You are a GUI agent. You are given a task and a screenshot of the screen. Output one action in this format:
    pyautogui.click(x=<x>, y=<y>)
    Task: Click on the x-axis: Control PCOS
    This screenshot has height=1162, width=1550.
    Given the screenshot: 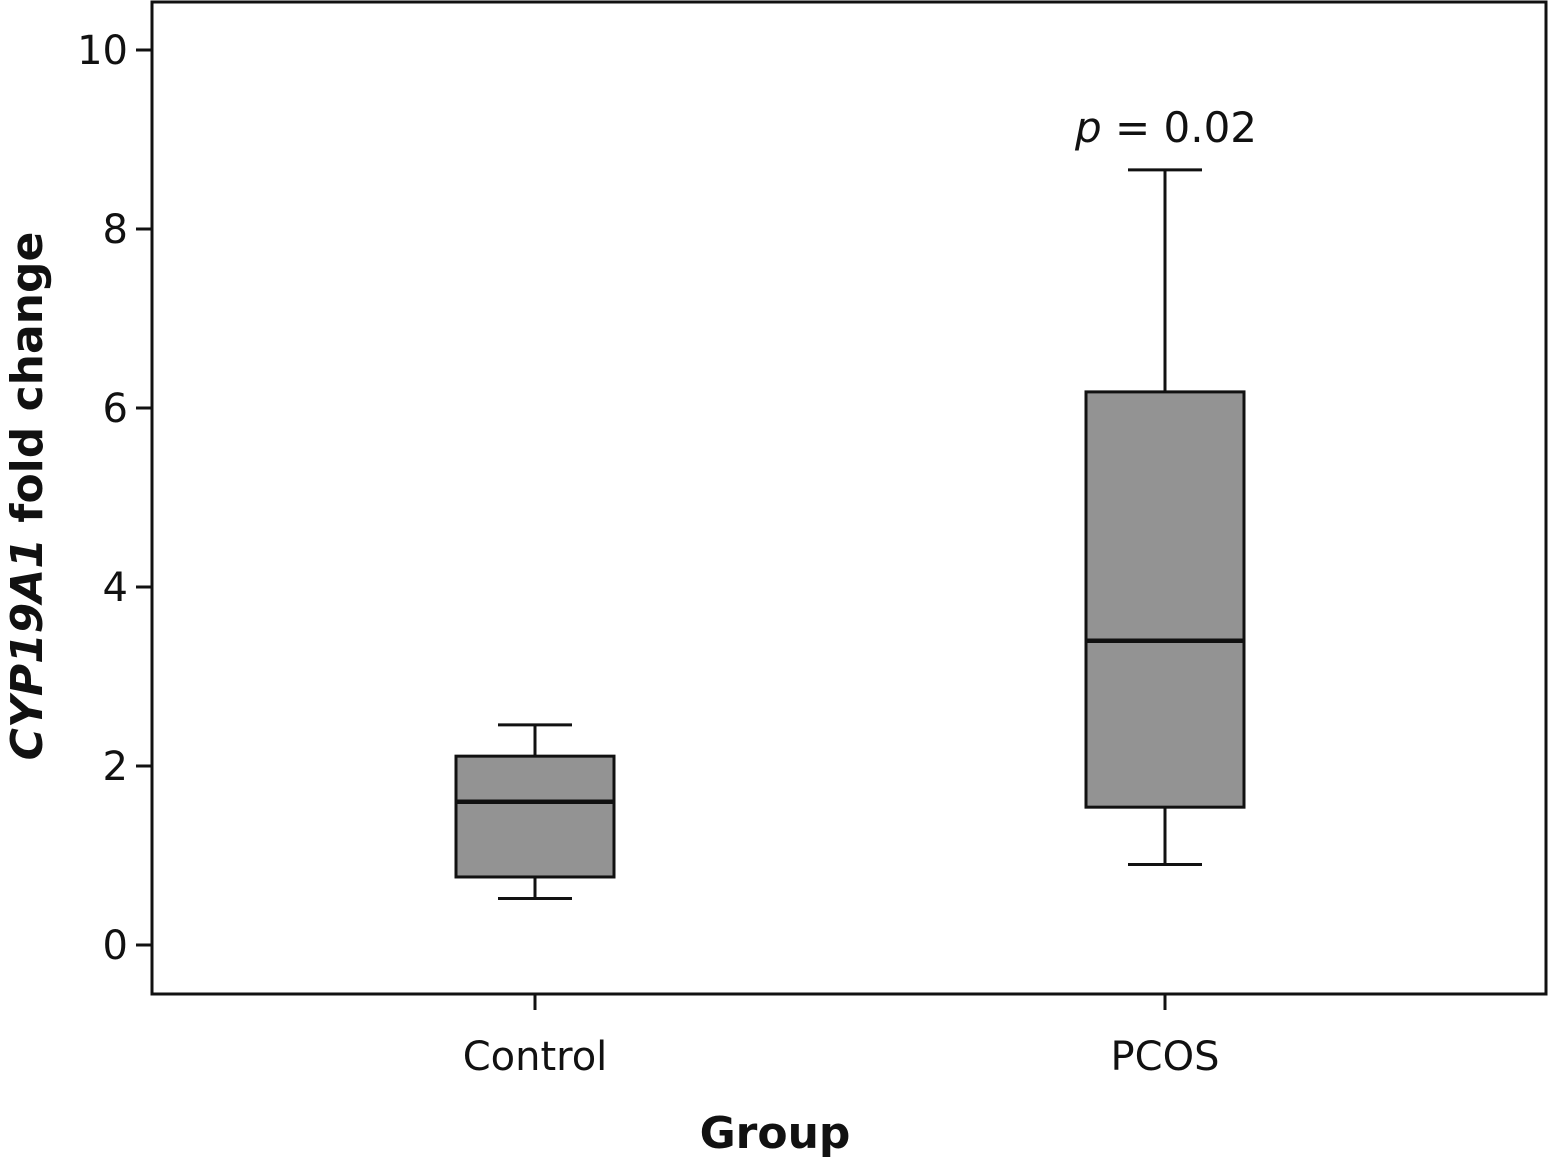 What is the action you would take?
    pyautogui.click(x=841, y=1037)
    